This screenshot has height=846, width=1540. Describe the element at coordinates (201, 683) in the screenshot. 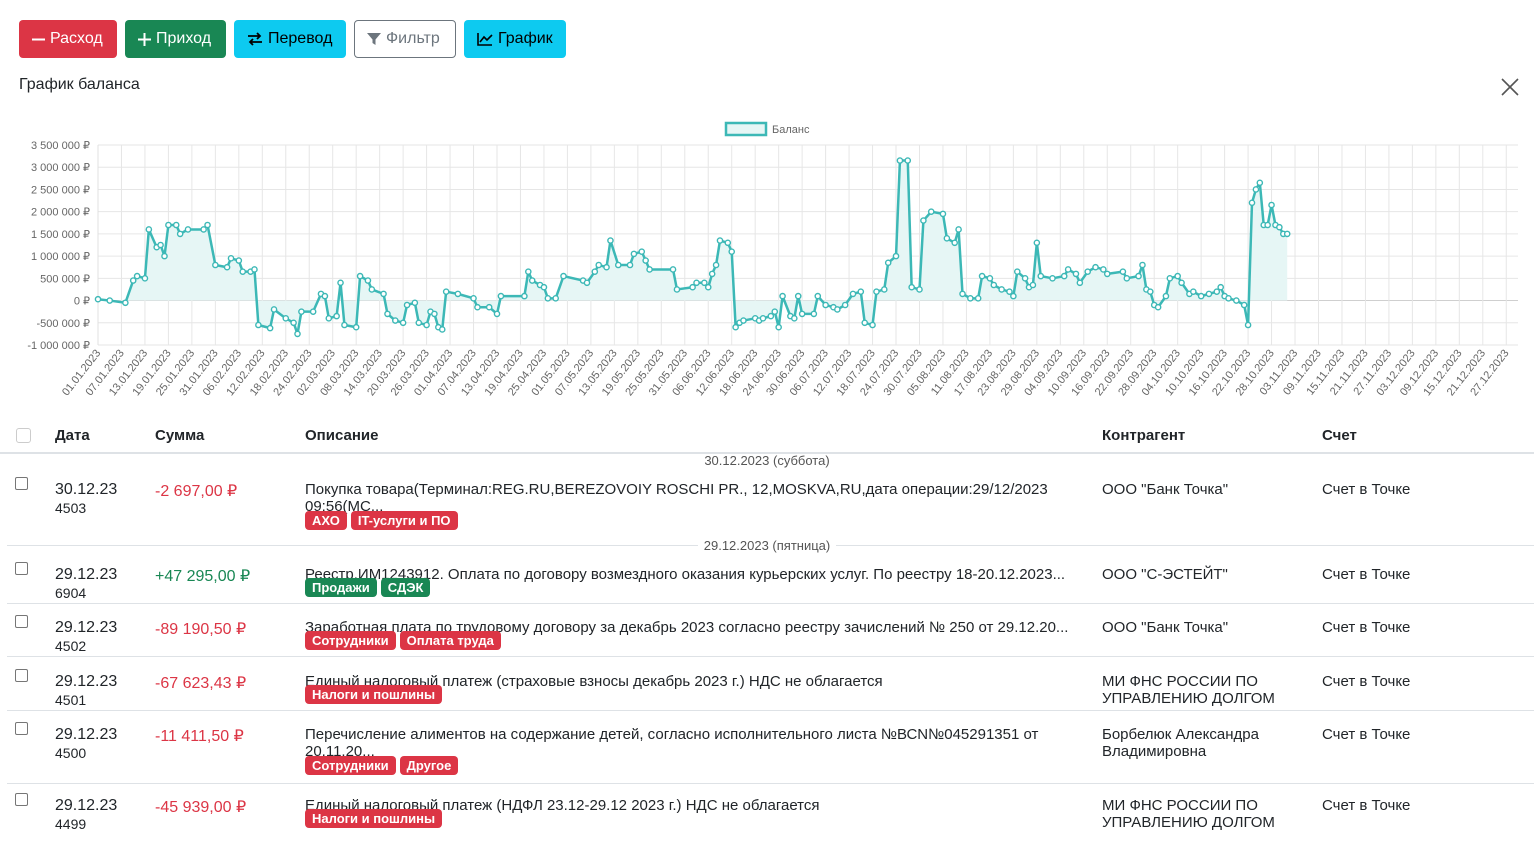

I see `row-amount: -67 623,43 ₽` at that location.